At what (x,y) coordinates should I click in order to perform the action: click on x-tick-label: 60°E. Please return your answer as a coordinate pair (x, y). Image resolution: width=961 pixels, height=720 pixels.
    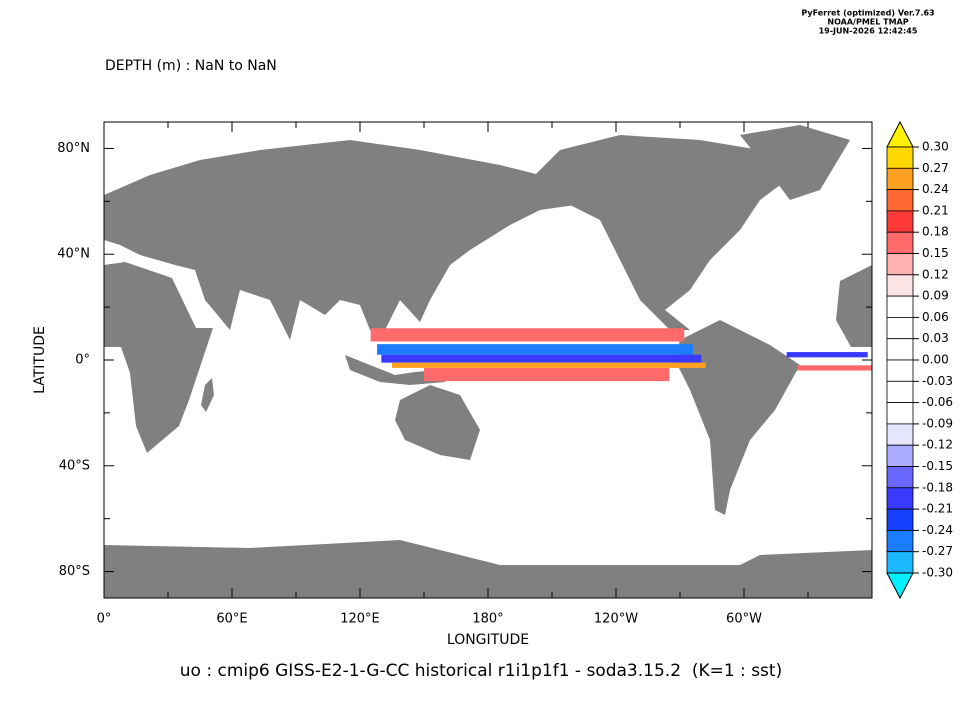
    Looking at the image, I should click on (231, 619).